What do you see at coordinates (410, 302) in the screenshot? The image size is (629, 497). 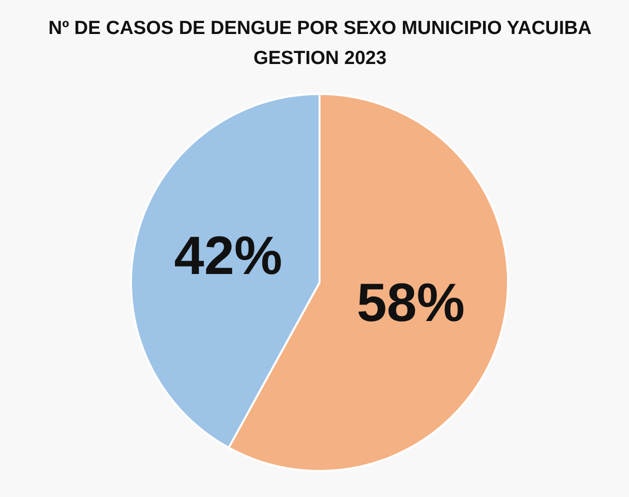 I see `data-label: 58%` at bounding box center [410, 302].